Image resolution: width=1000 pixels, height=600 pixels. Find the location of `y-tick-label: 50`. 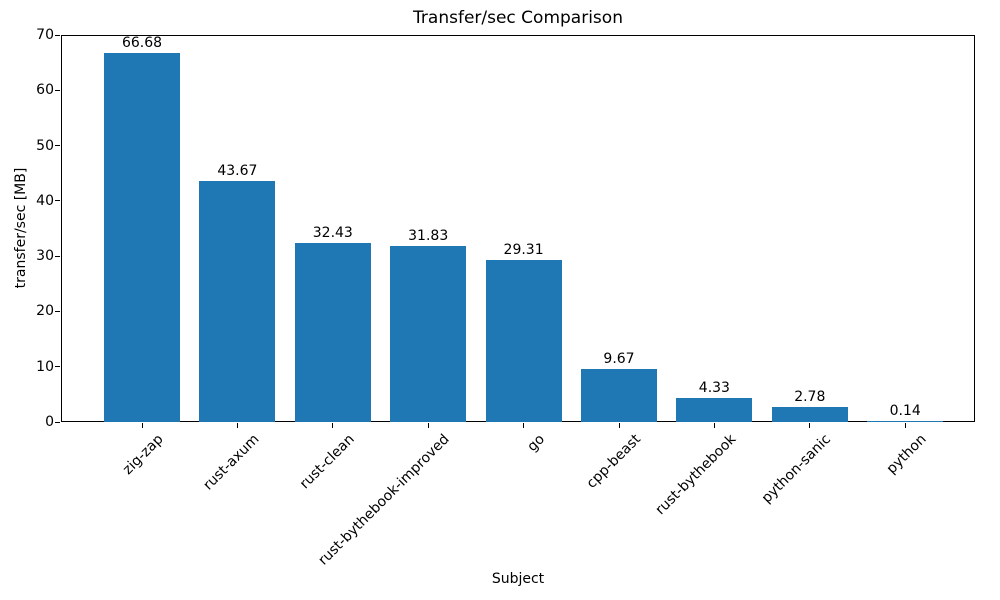

y-tick-label: 50 is located at coordinates (45, 145).